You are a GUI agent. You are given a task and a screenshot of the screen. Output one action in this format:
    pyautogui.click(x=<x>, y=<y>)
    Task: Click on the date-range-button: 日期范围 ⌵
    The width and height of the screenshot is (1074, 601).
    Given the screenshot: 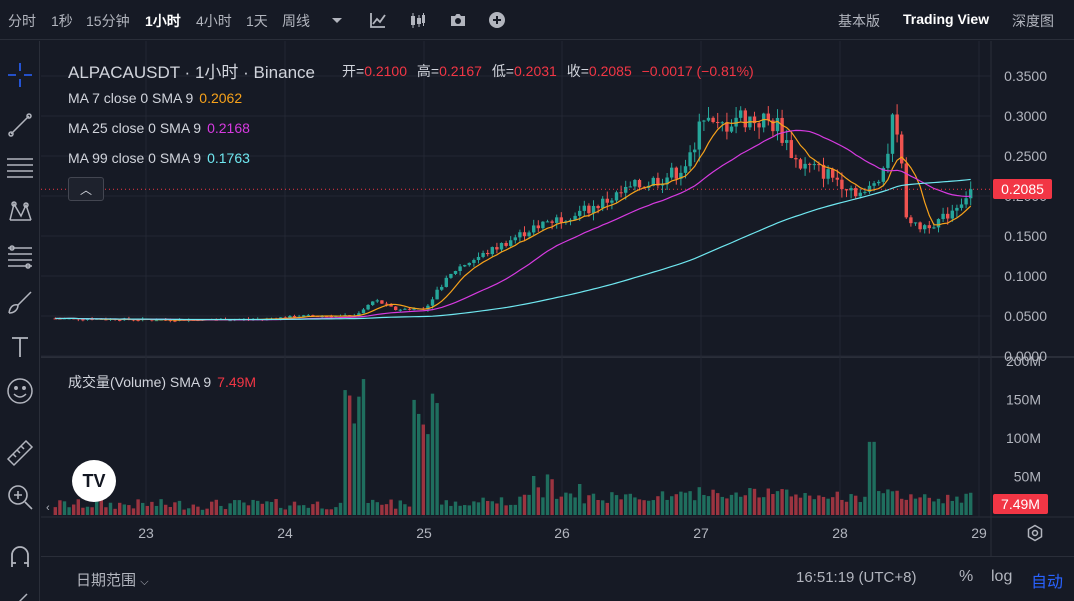 What is the action you would take?
    pyautogui.click(x=112, y=580)
    